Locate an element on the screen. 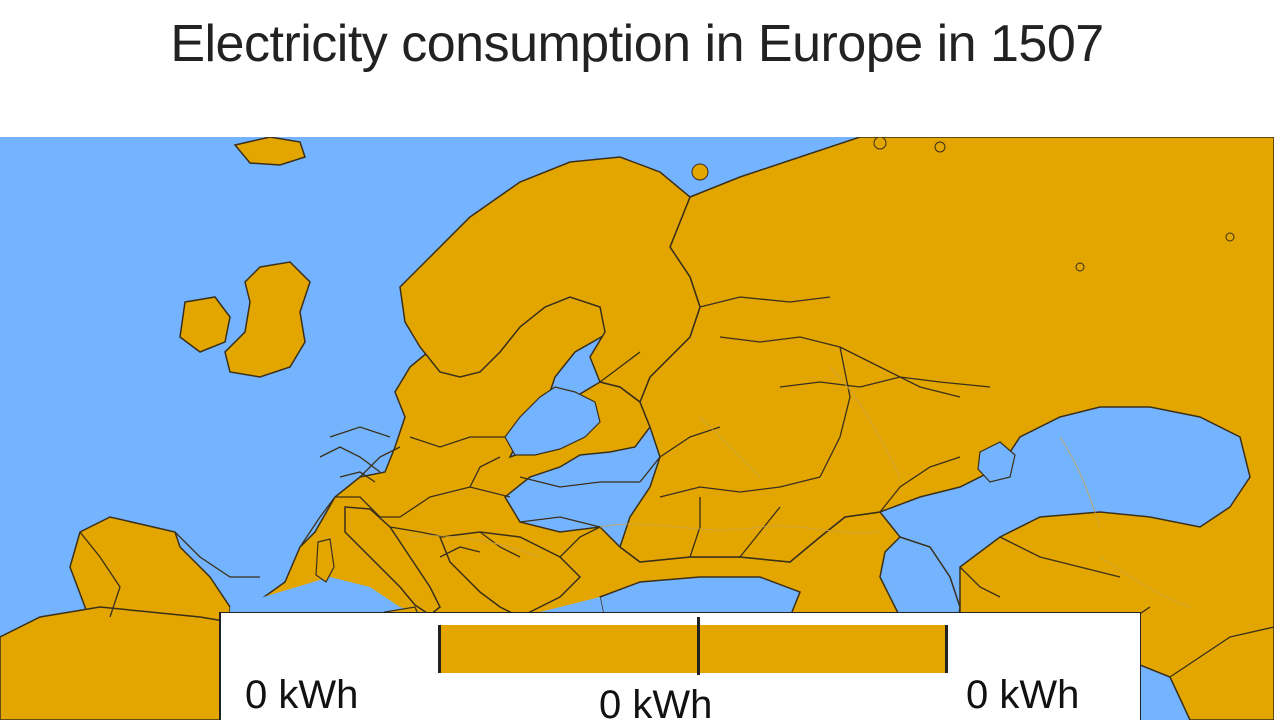  small-islands is located at coordinates (963, 204).